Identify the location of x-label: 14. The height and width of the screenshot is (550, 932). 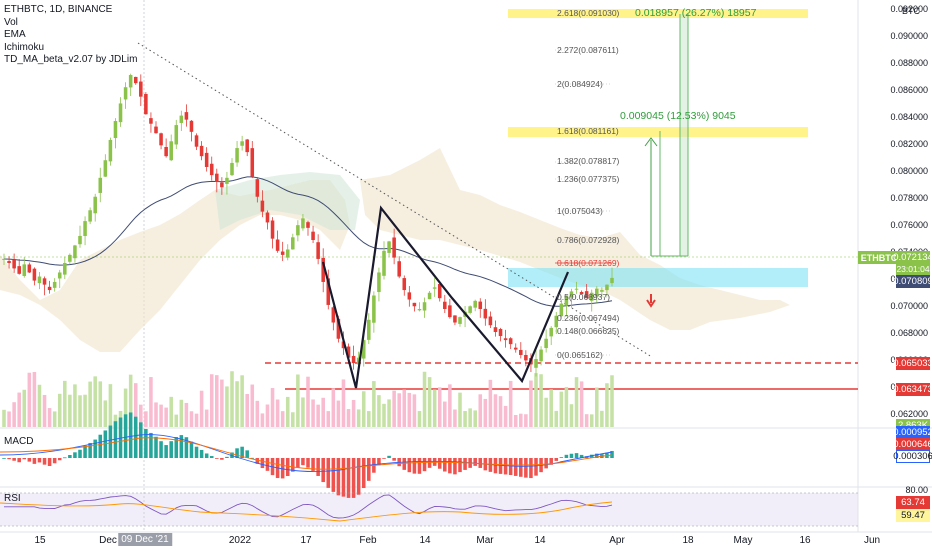
(425, 540).